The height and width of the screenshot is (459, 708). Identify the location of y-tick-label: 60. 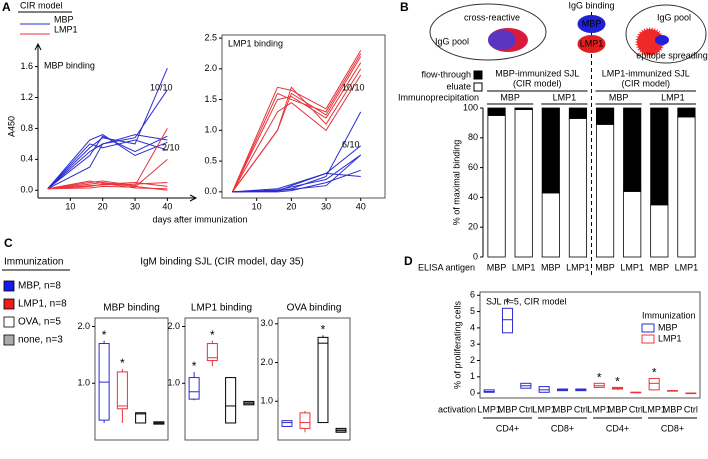
(473, 167).